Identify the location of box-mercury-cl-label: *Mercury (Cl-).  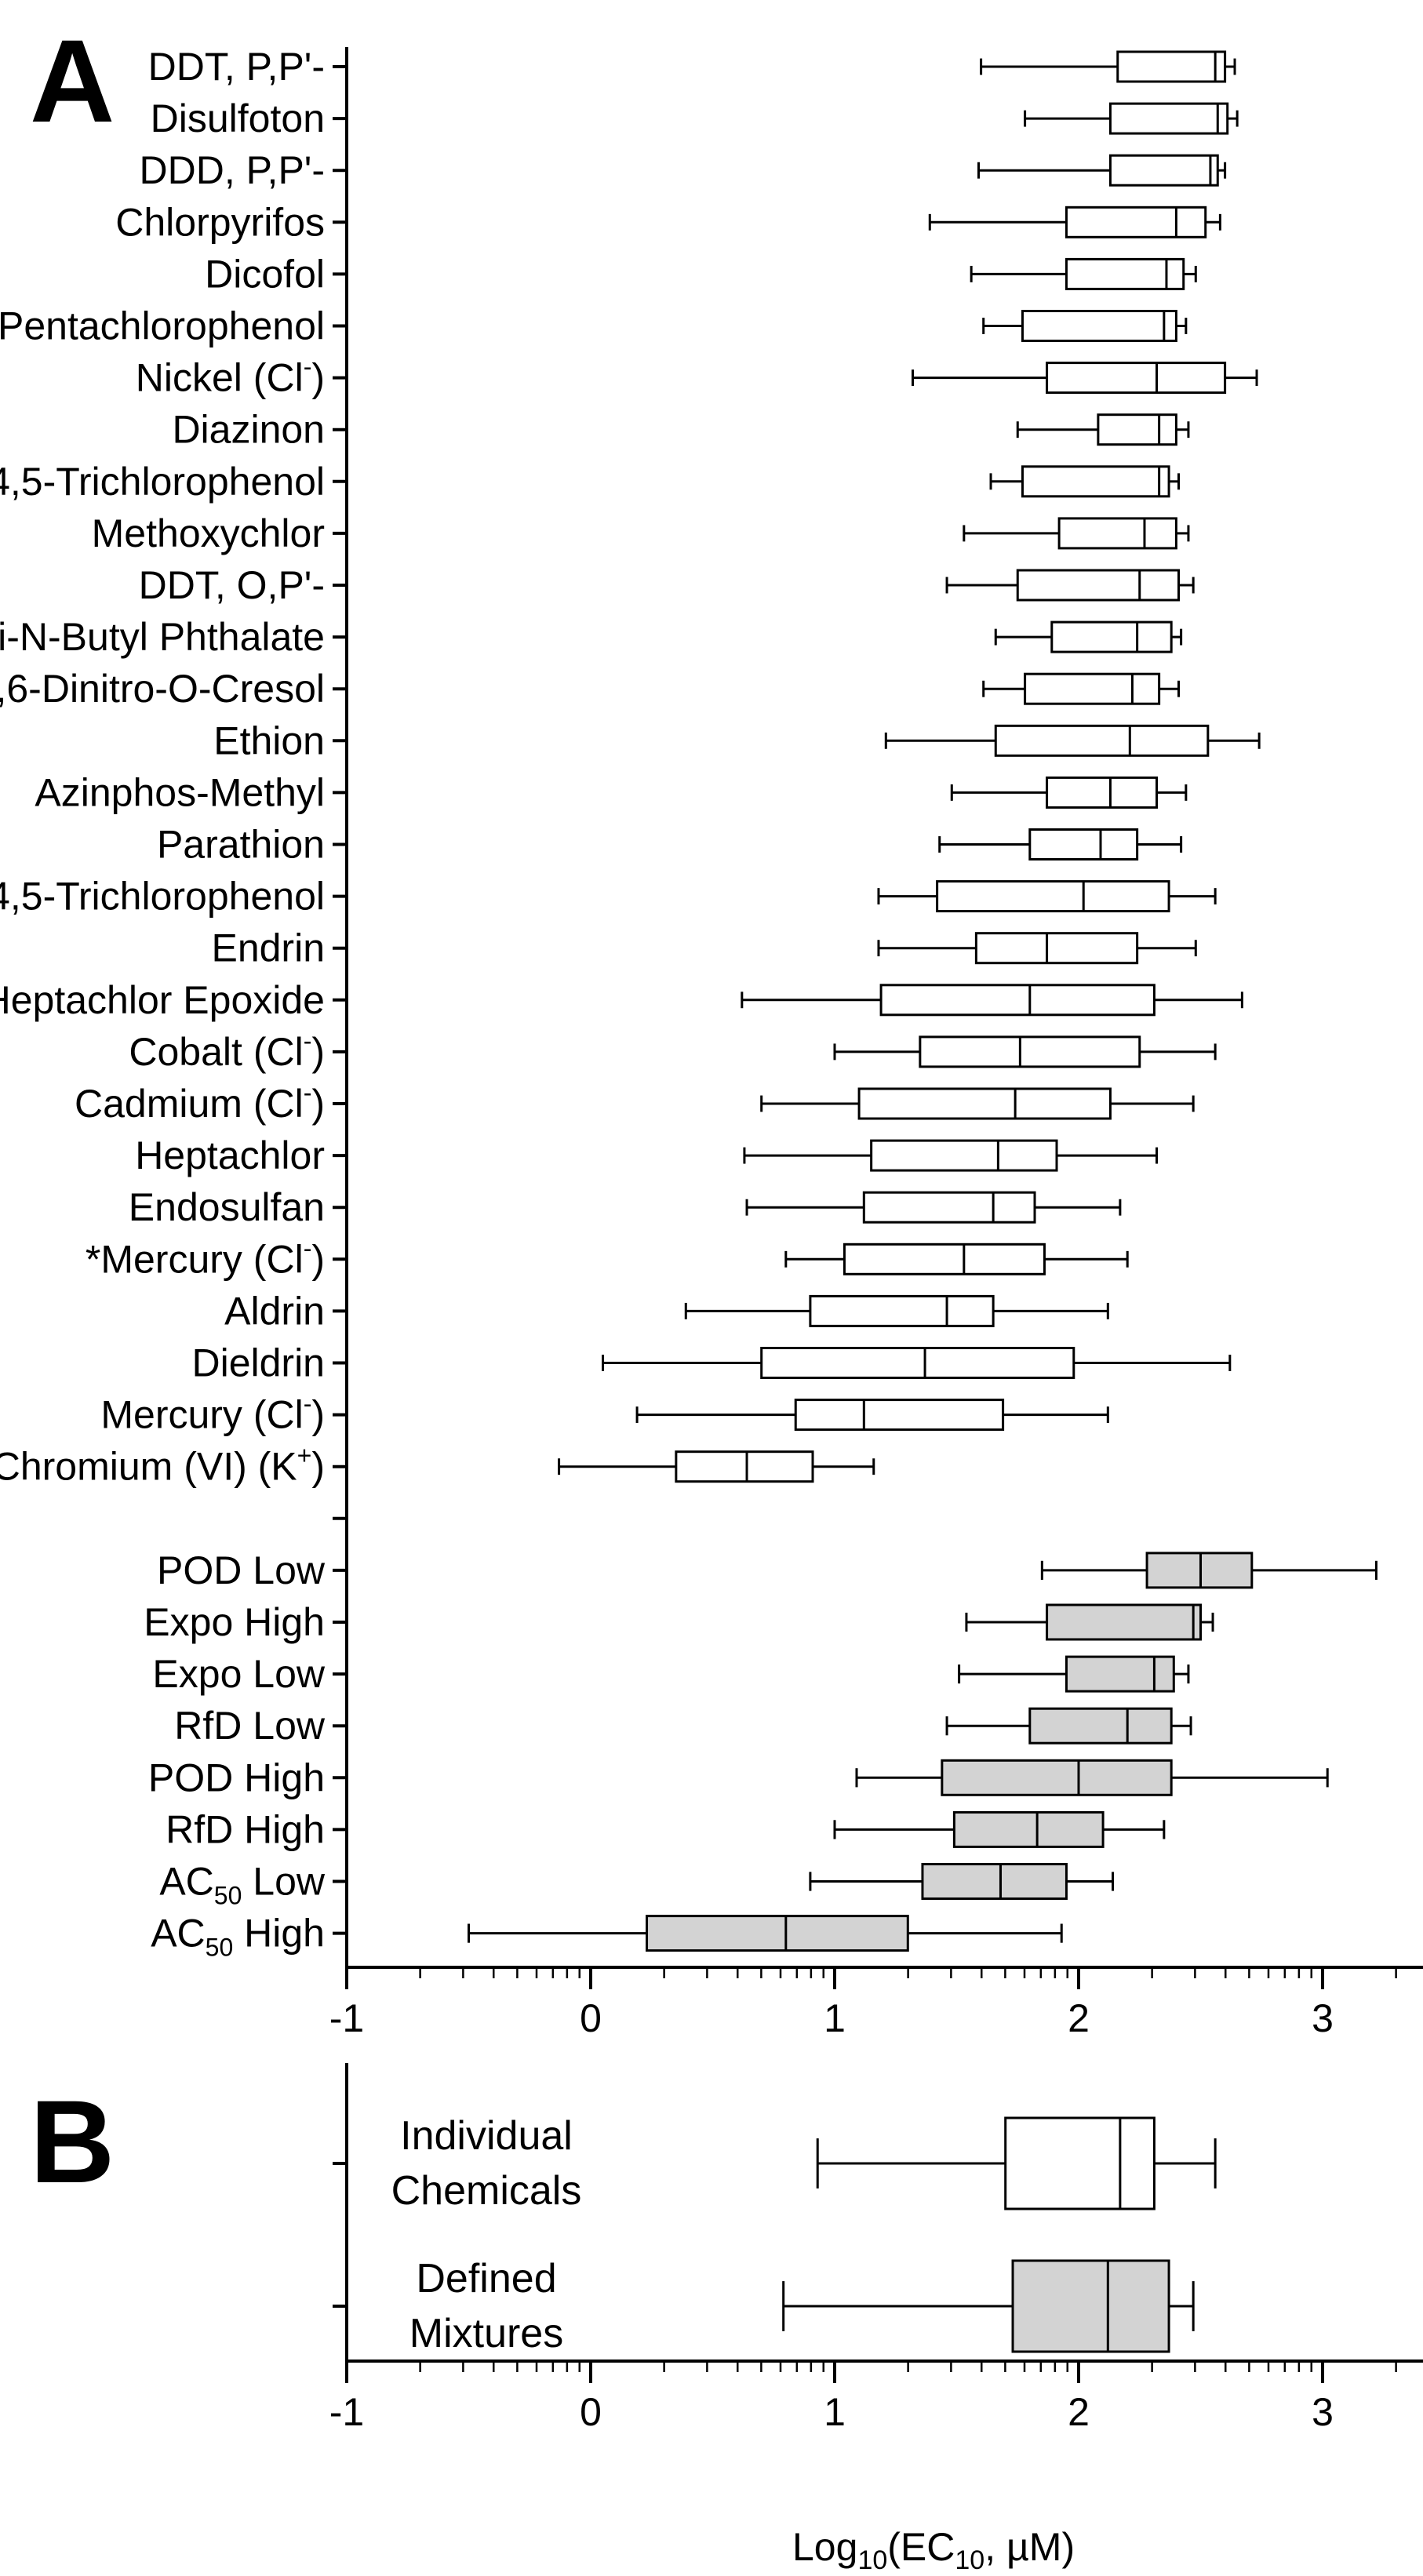
(205, 1257).